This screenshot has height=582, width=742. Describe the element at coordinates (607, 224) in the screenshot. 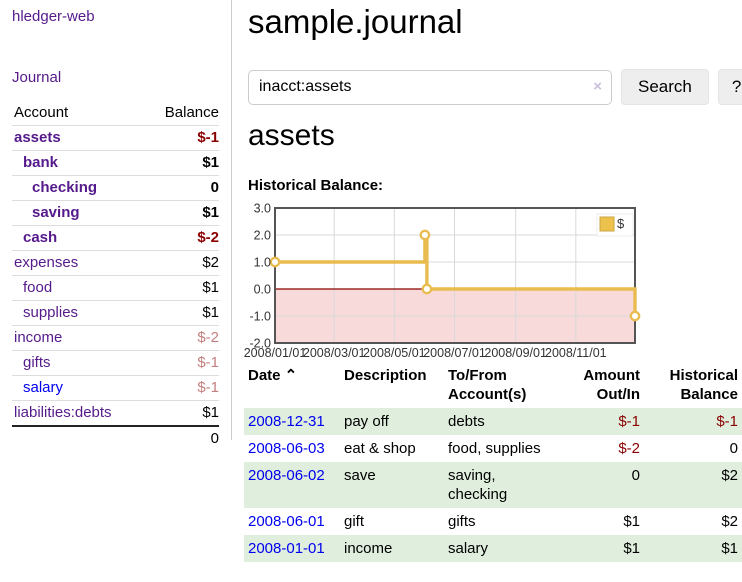

I see `chart-legend-swatch` at that location.